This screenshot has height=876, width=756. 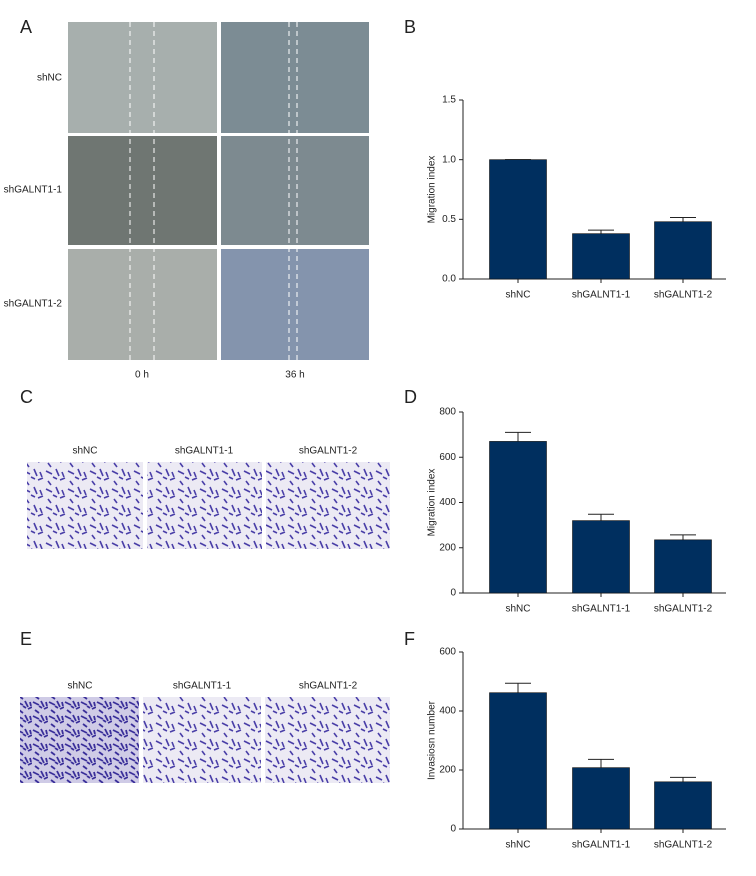 What do you see at coordinates (449, 219) in the screenshot?
I see `y-tick-label: 0.5` at bounding box center [449, 219].